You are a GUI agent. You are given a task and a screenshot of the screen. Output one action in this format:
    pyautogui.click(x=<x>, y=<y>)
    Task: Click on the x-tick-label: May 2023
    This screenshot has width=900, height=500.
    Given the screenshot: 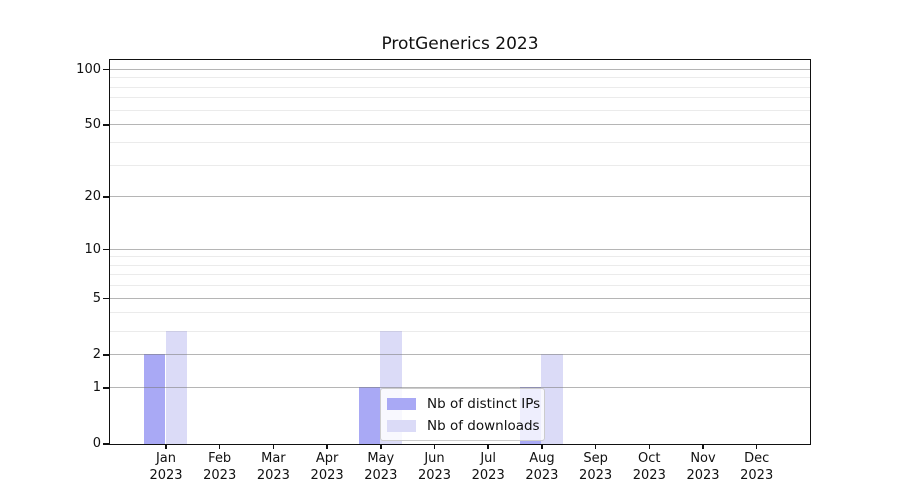 What is the action you would take?
    pyautogui.click(x=381, y=467)
    